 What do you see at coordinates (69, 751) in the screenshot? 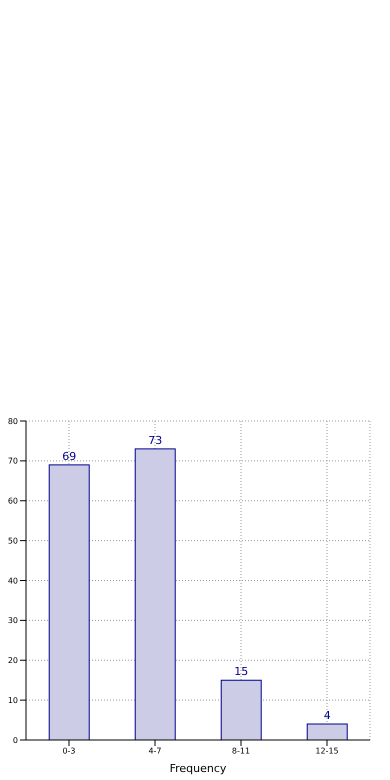
I see `x-tick-label: 0-3` at bounding box center [69, 751].